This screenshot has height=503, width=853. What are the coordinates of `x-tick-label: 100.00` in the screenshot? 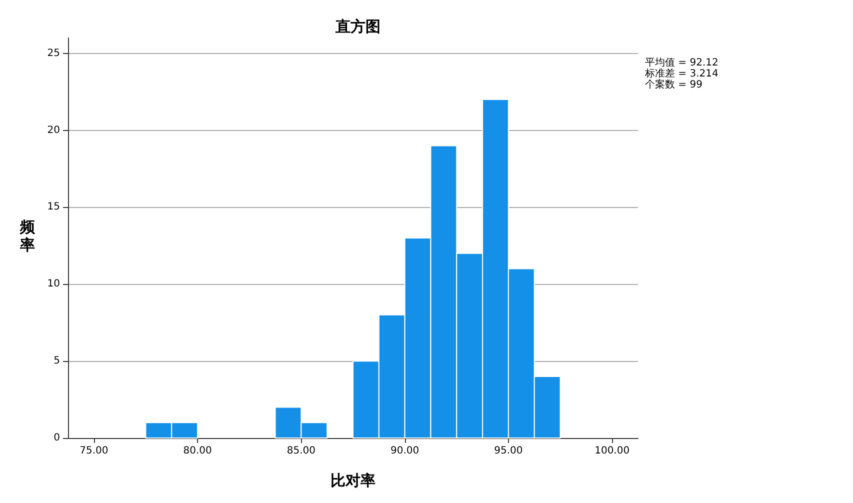 It's located at (612, 451).